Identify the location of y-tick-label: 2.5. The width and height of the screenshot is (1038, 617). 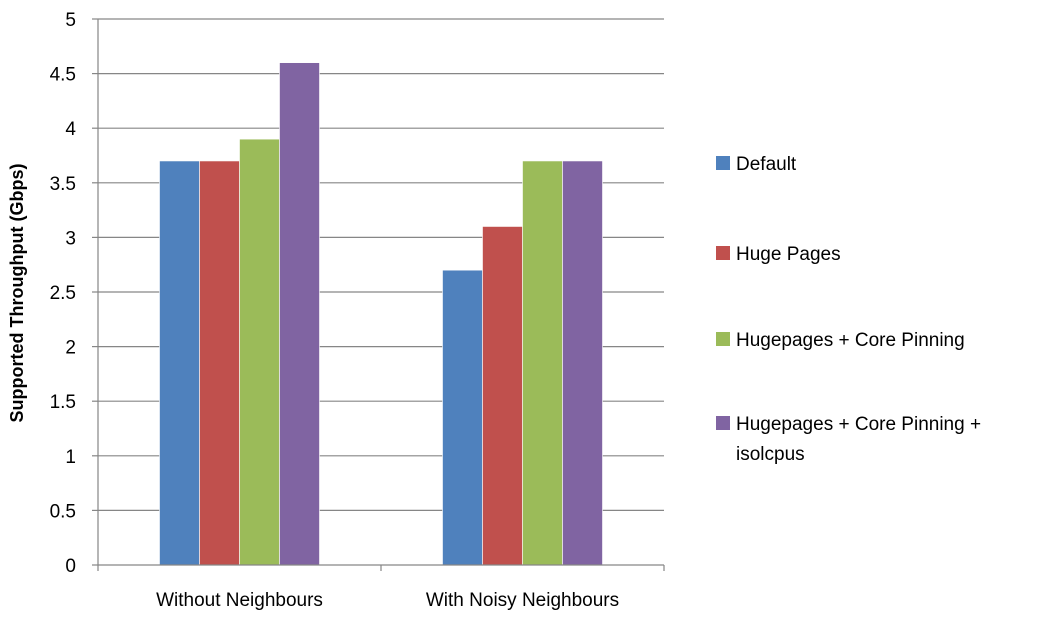
(63, 293).